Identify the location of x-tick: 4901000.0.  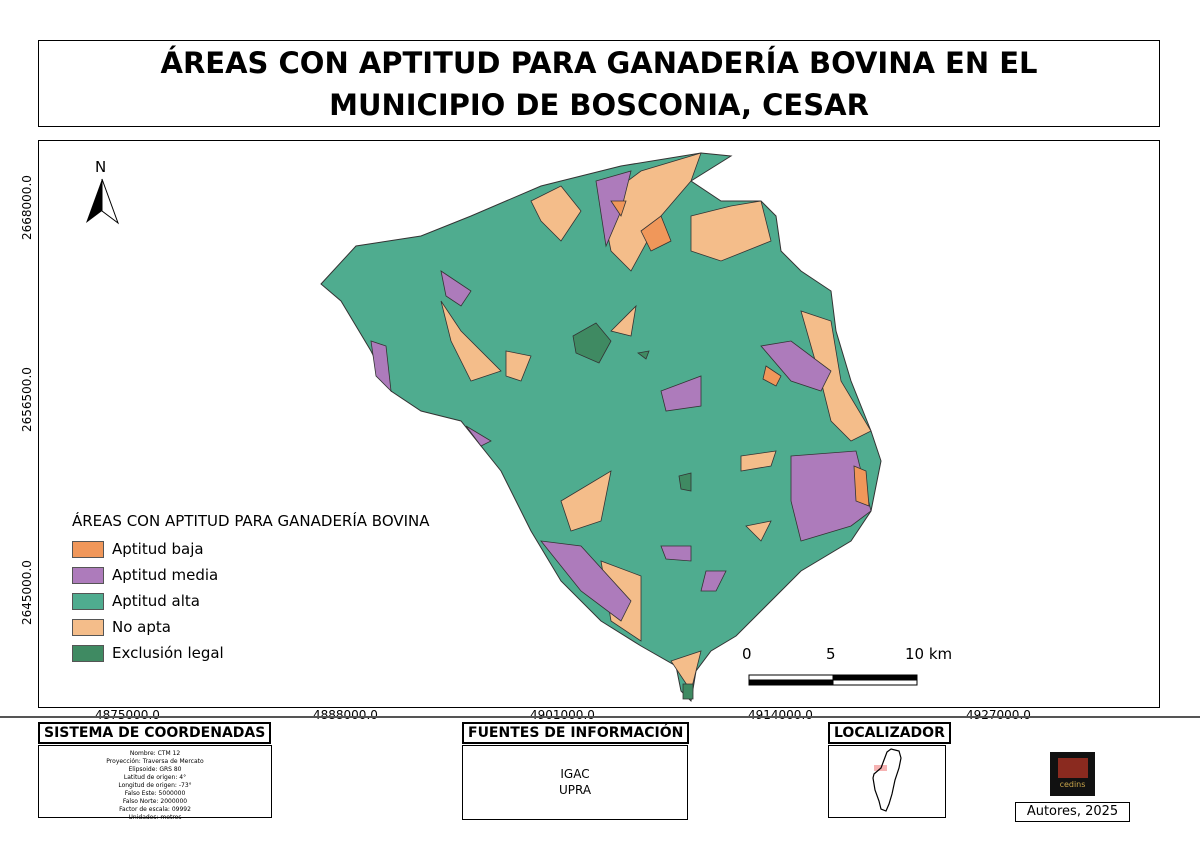
(562, 715).